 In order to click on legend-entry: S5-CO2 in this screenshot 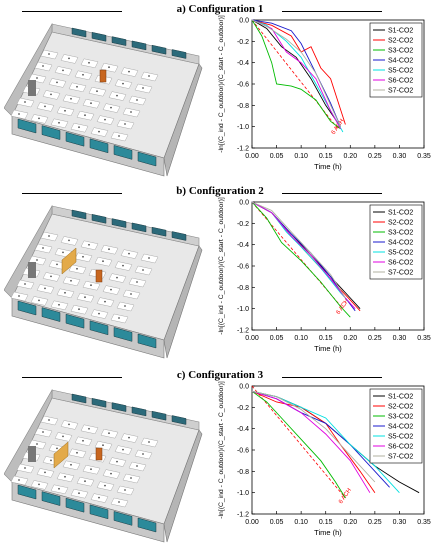, I will do `click(400, 253)`.